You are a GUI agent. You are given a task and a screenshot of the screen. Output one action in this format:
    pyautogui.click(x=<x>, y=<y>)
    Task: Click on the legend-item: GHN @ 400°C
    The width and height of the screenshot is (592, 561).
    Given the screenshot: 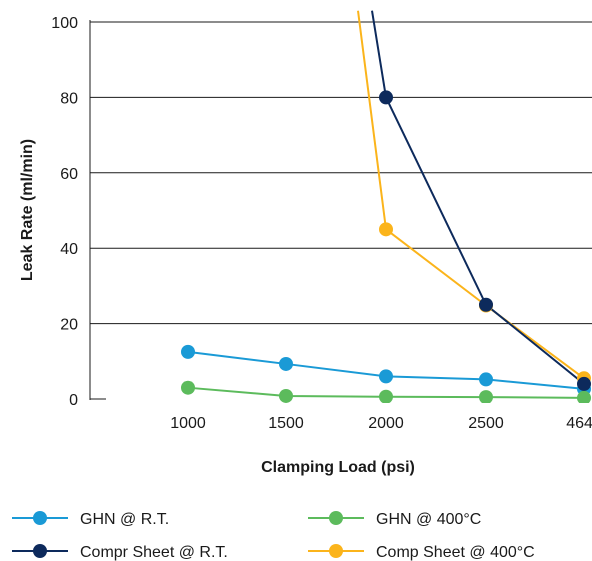 What is the action you would take?
    pyautogui.click(x=394, y=519)
    